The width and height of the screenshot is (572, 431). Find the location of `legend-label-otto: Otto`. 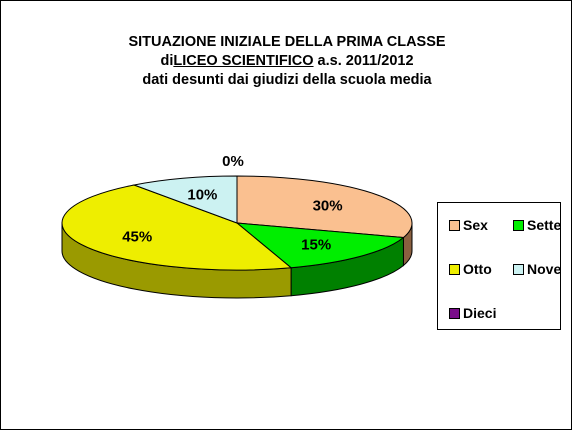

legend-label-otto: Otto is located at coordinates (477, 269).